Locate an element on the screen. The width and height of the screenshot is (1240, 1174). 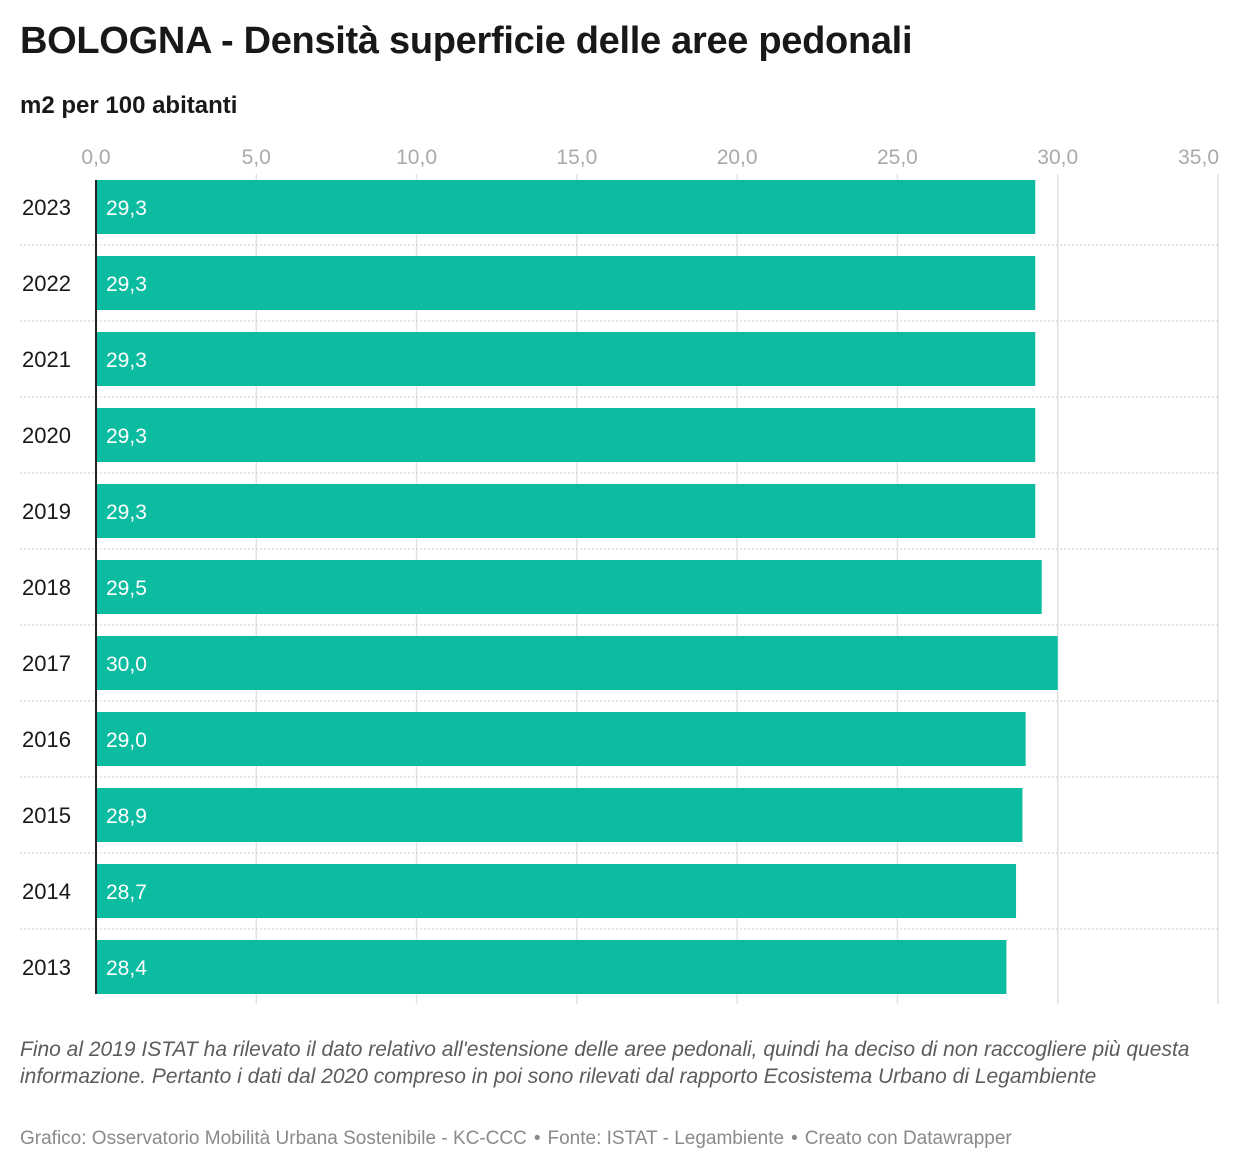
bar-value-label: 28,7 is located at coordinates (126, 892).